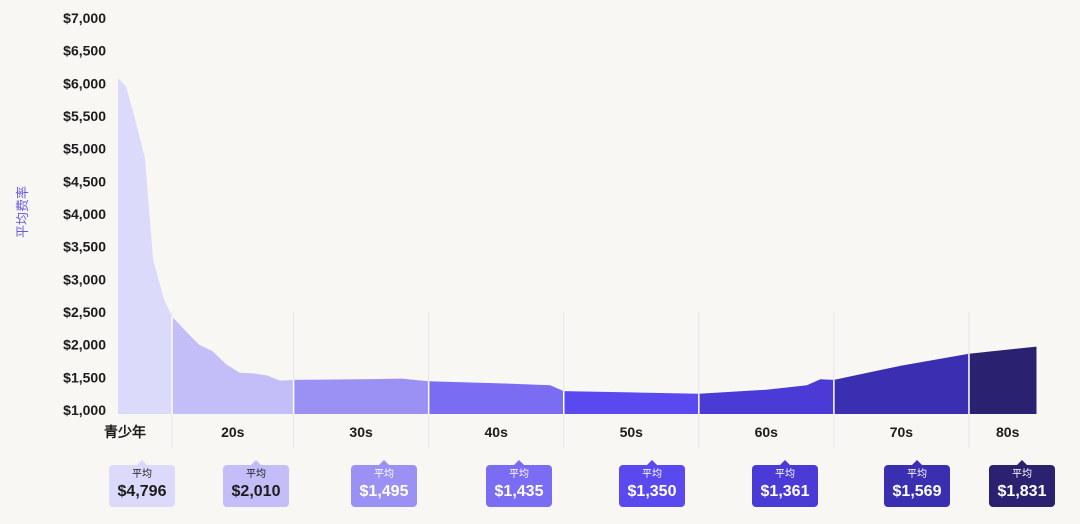 This screenshot has width=1080, height=524. Describe the element at coordinates (84, 181) in the screenshot. I see `y-tick-label: $4,500` at that location.